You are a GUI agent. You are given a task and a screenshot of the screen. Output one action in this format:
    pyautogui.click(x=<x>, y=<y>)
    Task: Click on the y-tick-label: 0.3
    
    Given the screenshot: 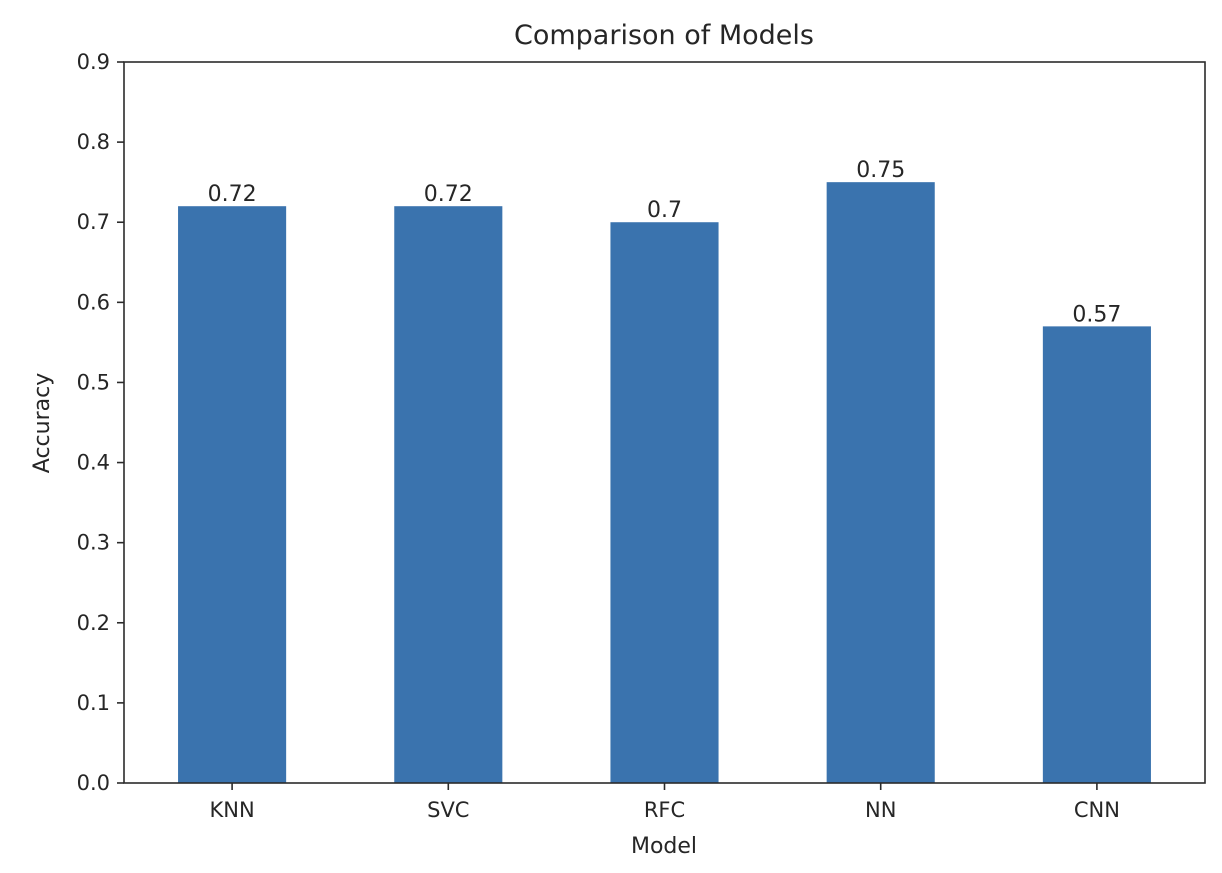 What is the action you would take?
    pyautogui.click(x=93, y=543)
    